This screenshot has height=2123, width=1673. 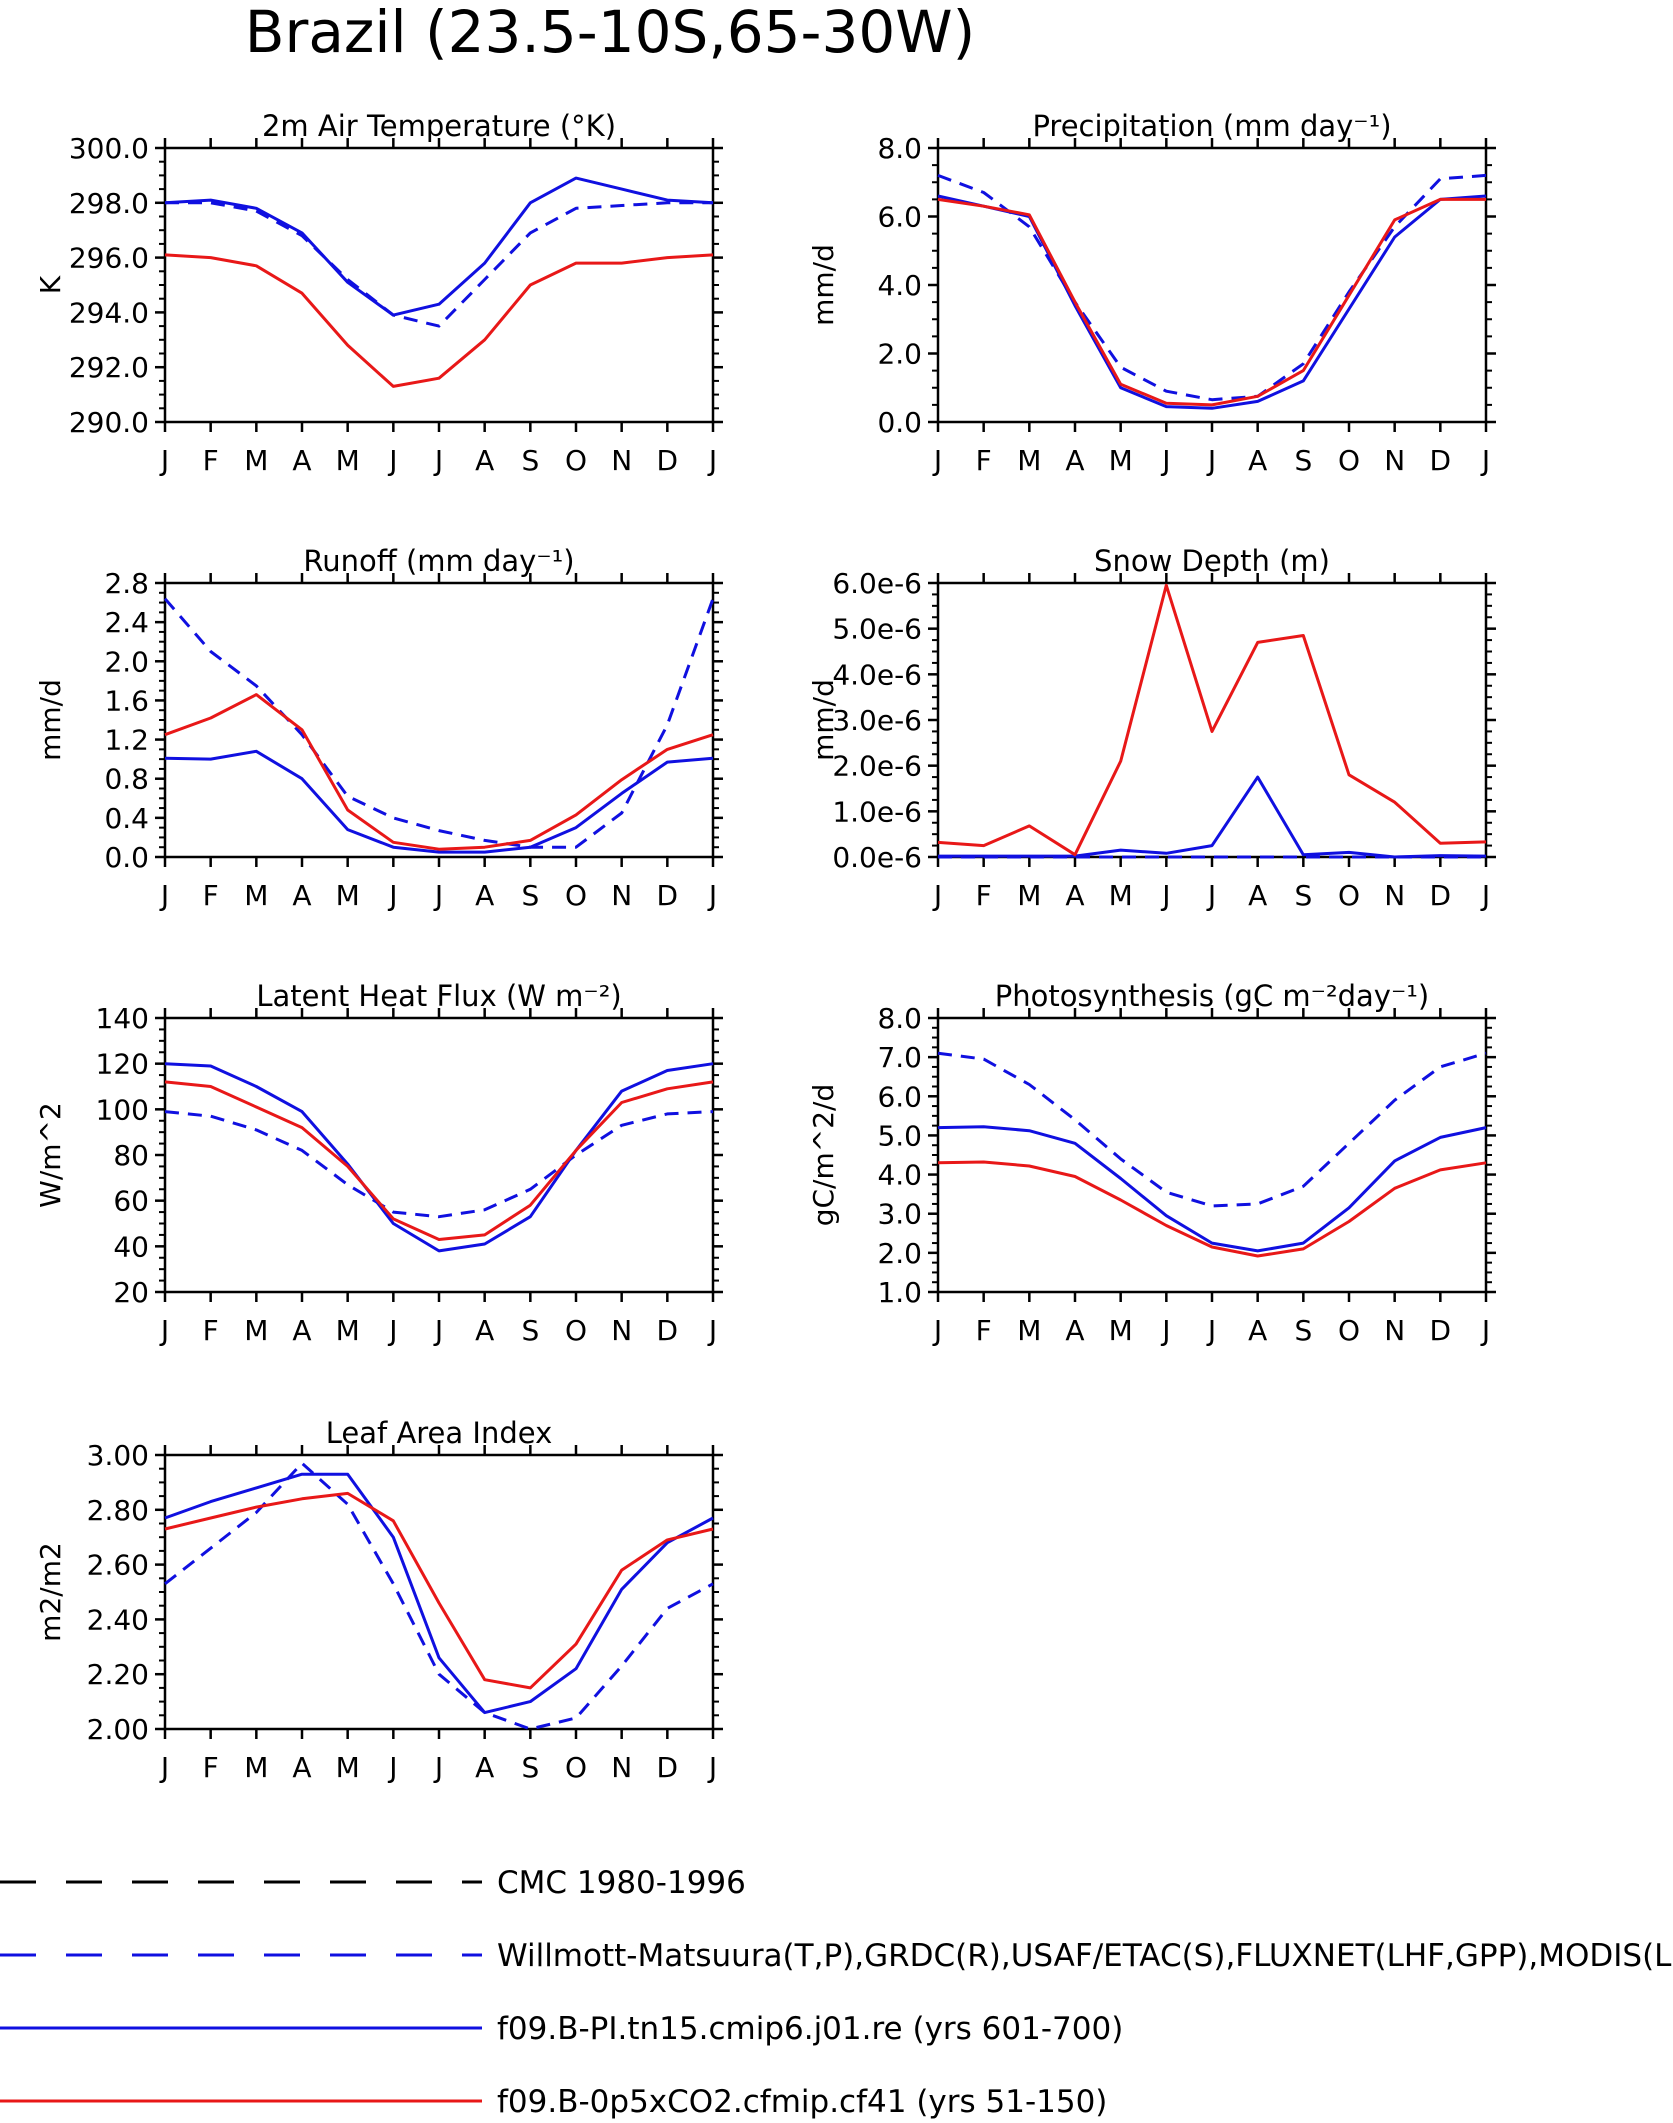 What do you see at coordinates (899, 422) in the screenshot?
I see `y-tick-label: 0.0` at bounding box center [899, 422].